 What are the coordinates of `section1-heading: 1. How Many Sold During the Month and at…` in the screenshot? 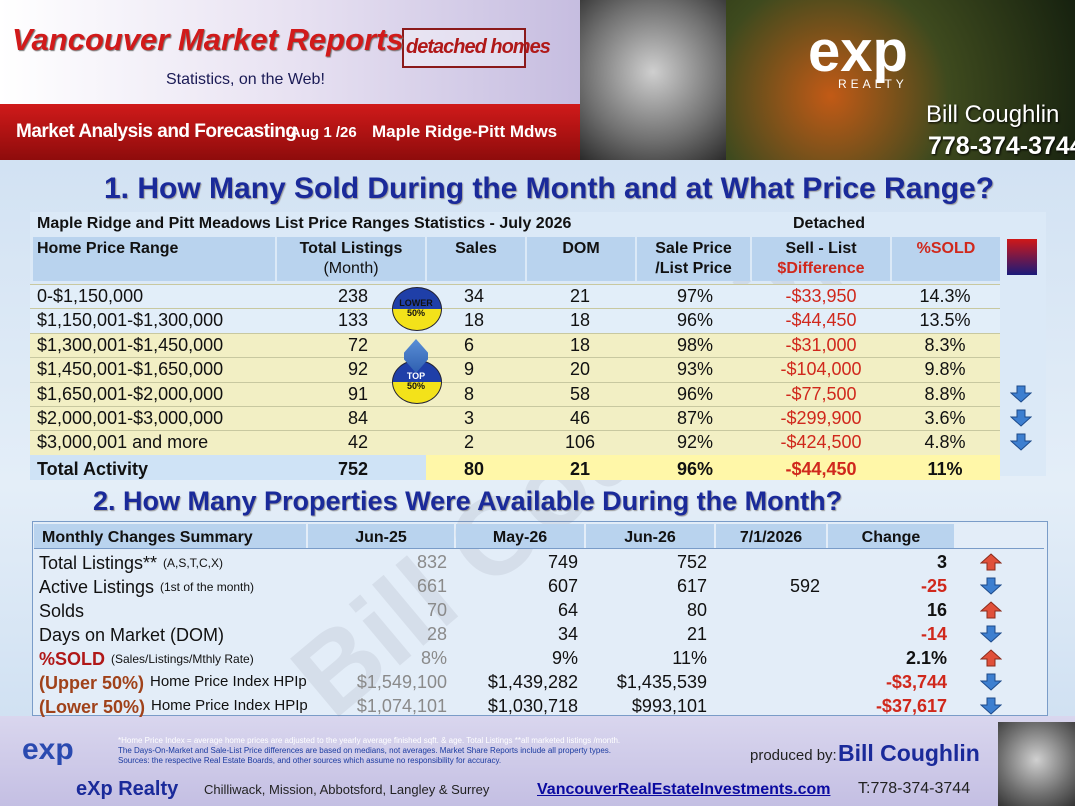 It's located at (549, 188).